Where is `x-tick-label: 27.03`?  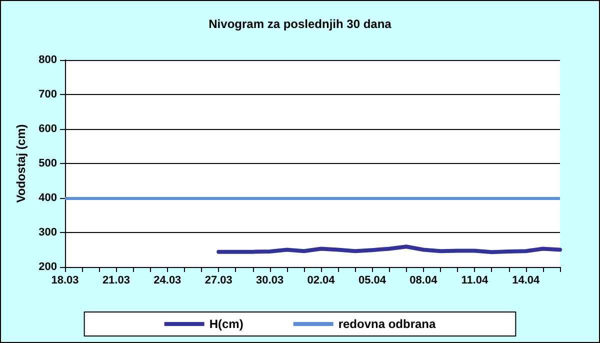 x-tick-label: 27.03 is located at coordinates (218, 280).